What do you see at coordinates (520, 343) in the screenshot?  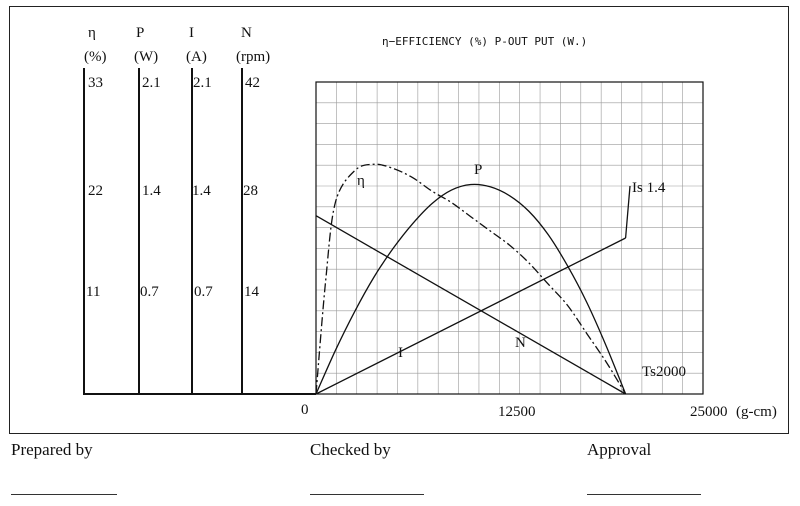 I see `label-n: N` at bounding box center [520, 343].